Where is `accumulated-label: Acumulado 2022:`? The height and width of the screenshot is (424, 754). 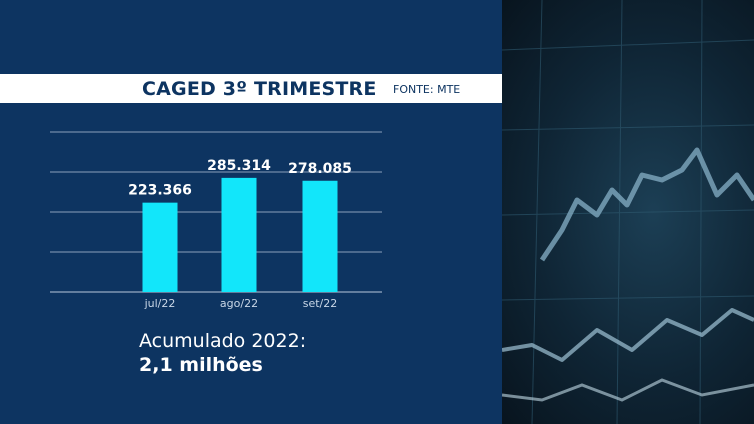 accumulated-label: Acumulado 2022: is located at coordinates (223, 341).